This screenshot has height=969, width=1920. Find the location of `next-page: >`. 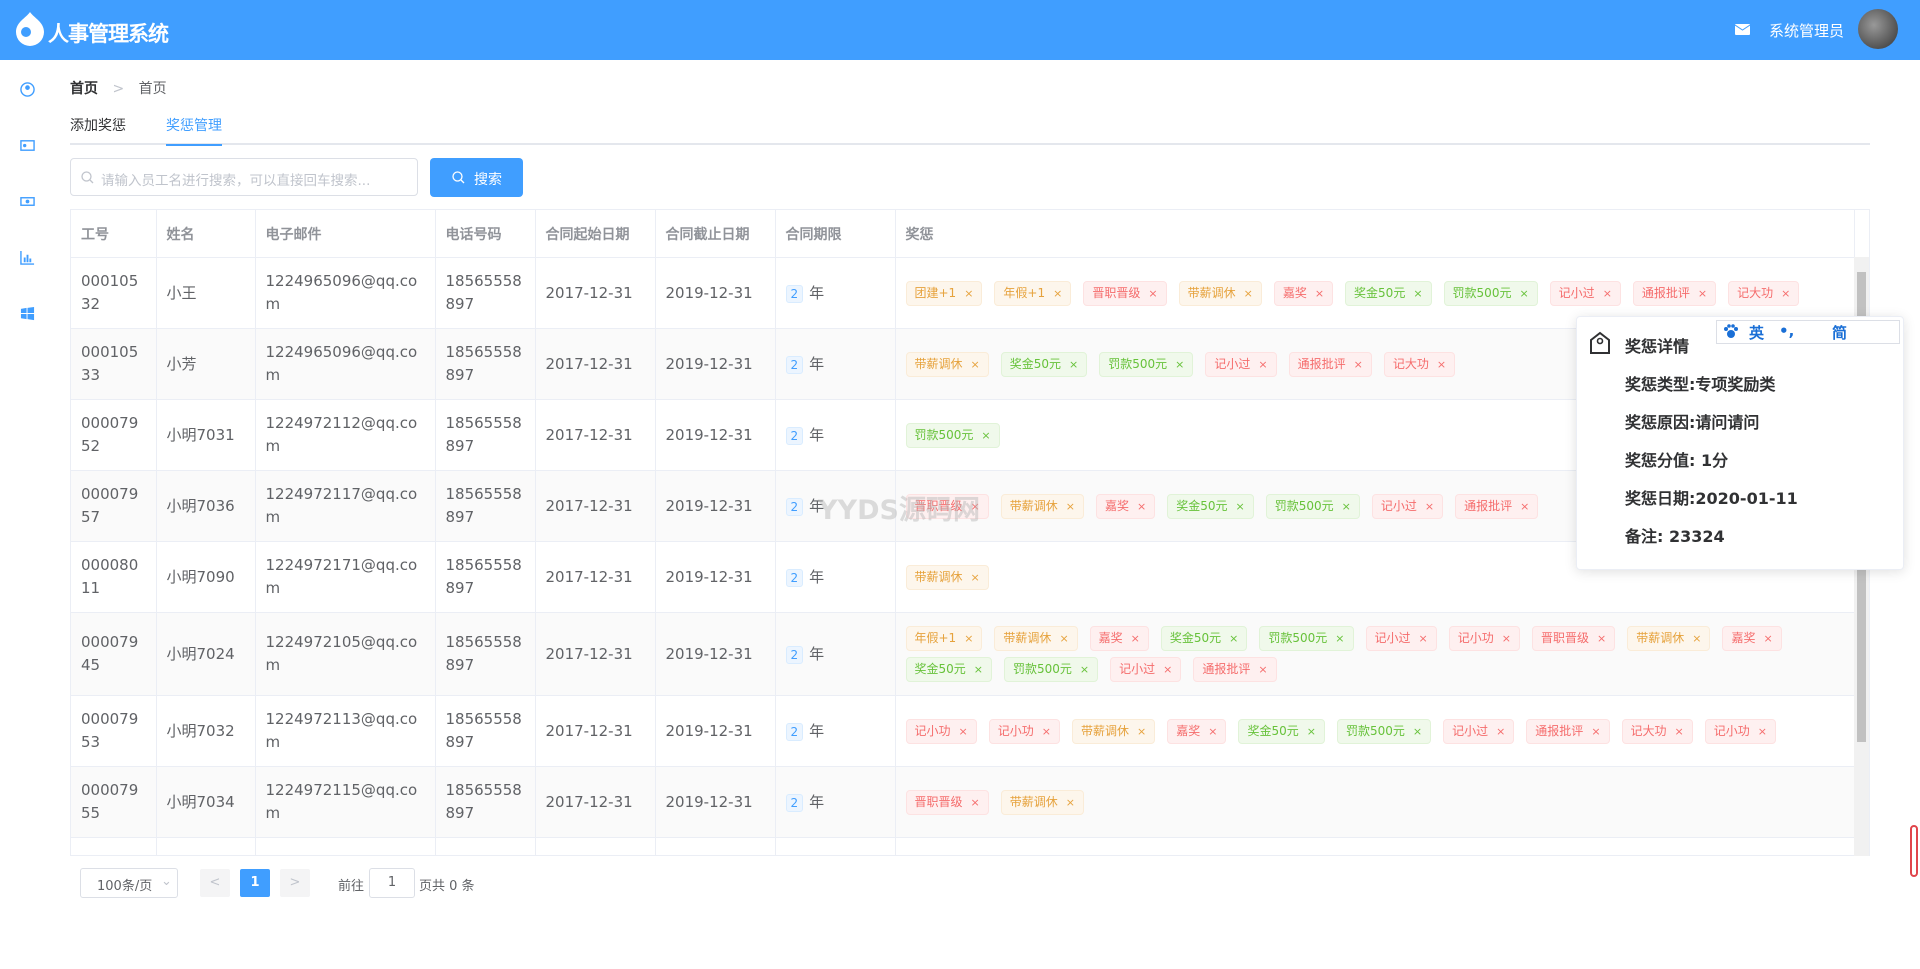

next-page: > is located at coordinates (295, 883).